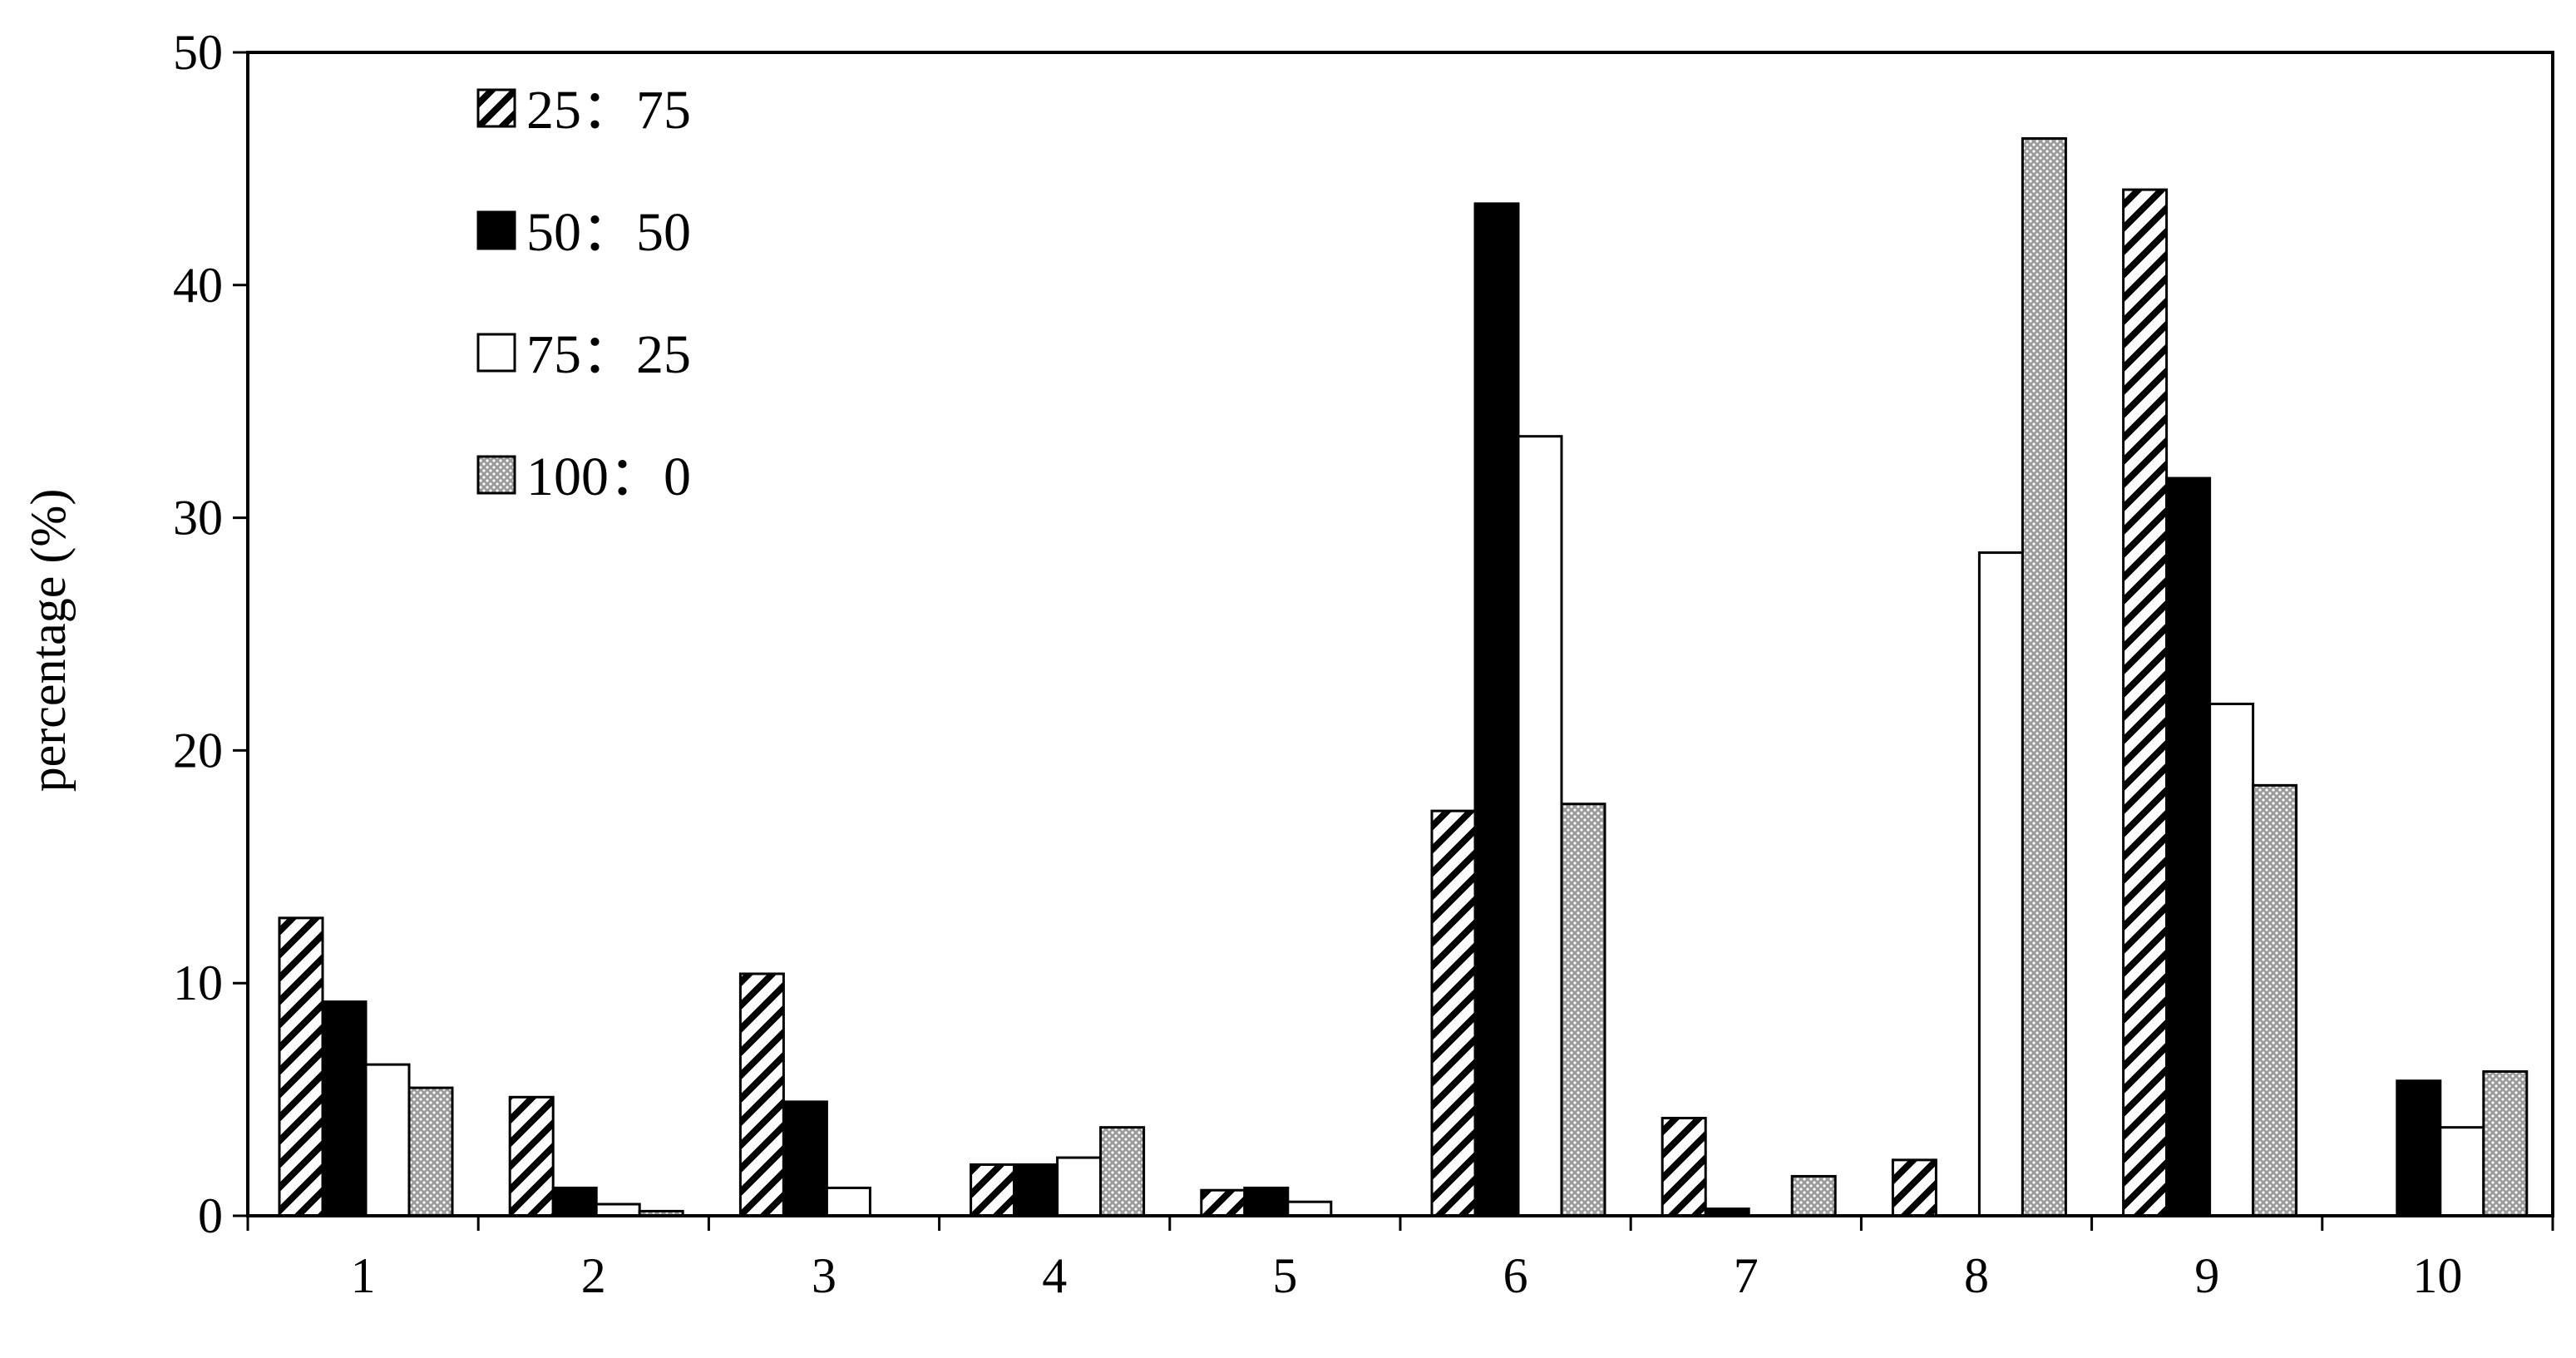 Image resolution: width=2576 pixels, height=1358 pixels. I want to click on x-tick-label: 9, so click(2206, 1275).